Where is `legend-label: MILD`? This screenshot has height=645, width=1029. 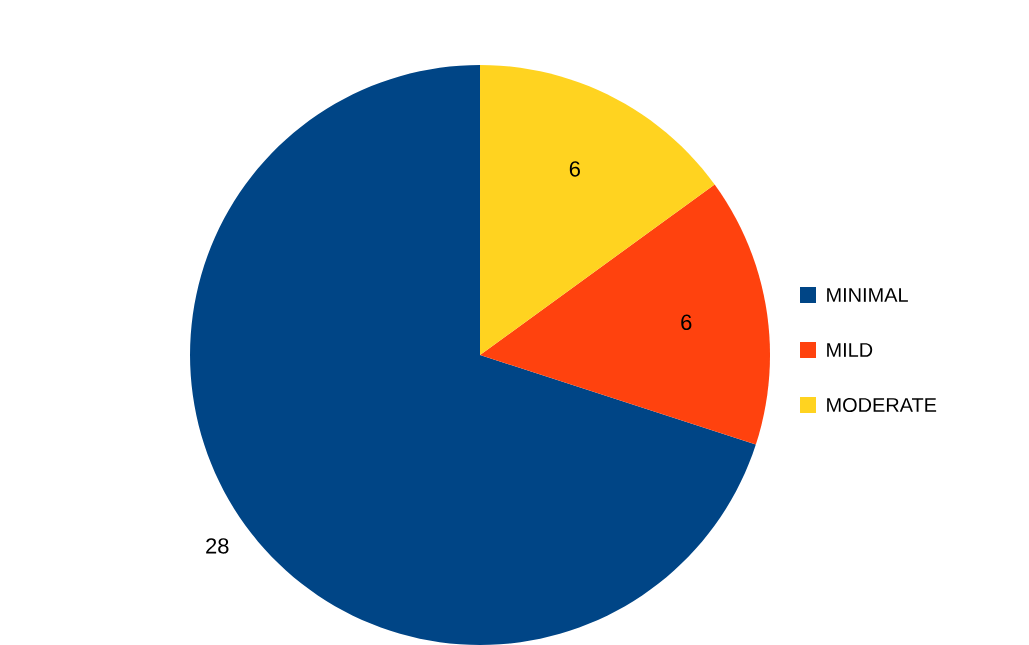
legend-label: MILD is located at coordinates (850, 350).